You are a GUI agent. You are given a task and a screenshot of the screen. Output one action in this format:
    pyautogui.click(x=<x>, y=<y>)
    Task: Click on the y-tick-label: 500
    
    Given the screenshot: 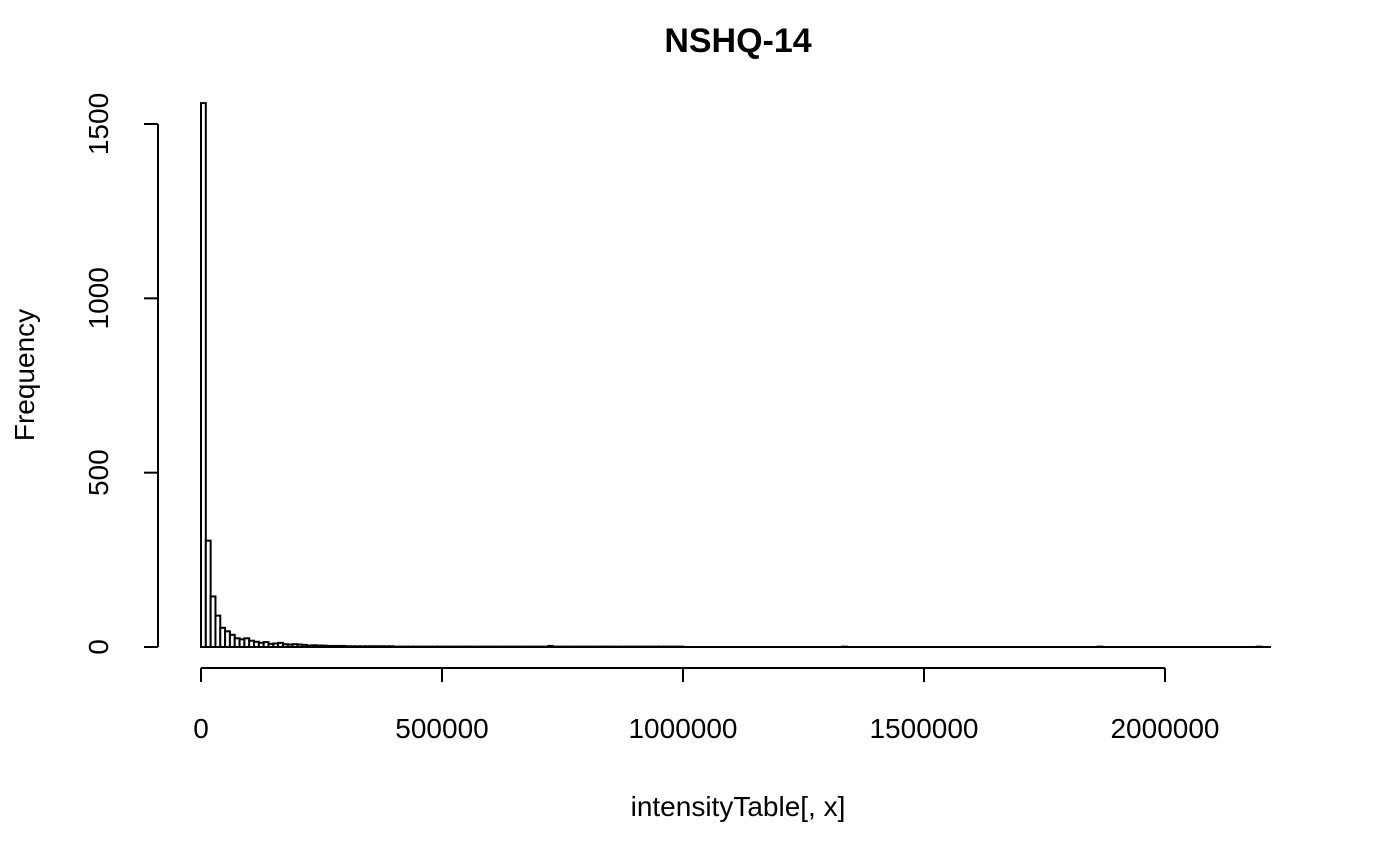 What is the action you would take?
    pyautogui.click(x=98, y=472)
    